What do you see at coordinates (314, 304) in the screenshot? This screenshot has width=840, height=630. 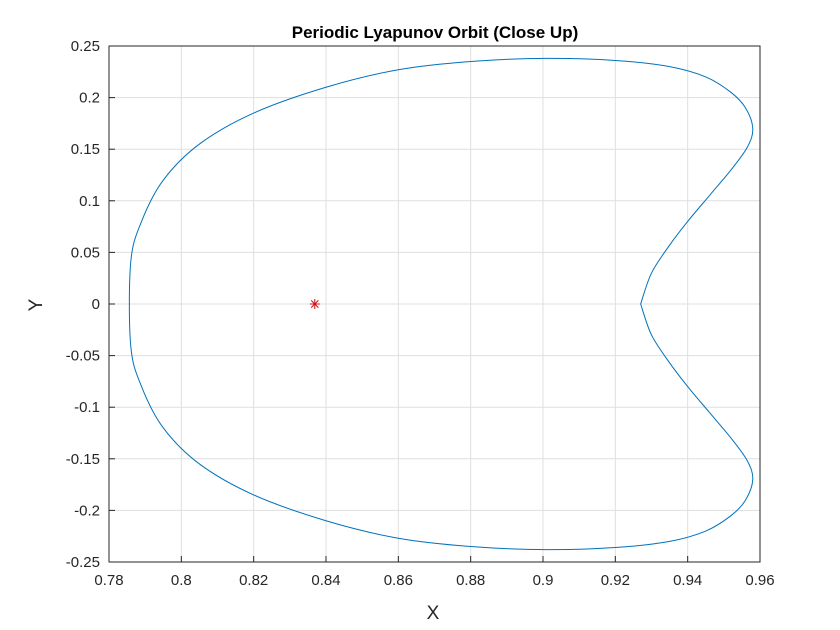 I see `point-marker` at bounding box center [314, 304].